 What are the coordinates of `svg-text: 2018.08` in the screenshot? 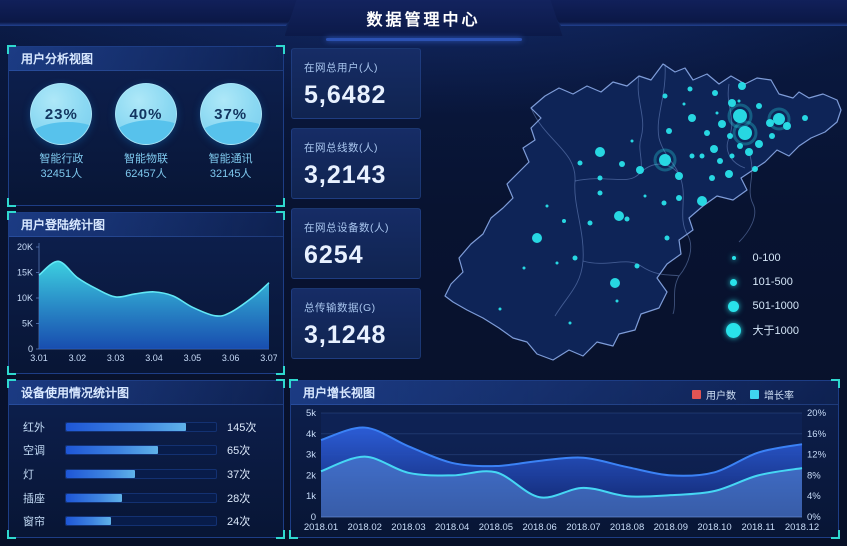 It's located at (627, 527).